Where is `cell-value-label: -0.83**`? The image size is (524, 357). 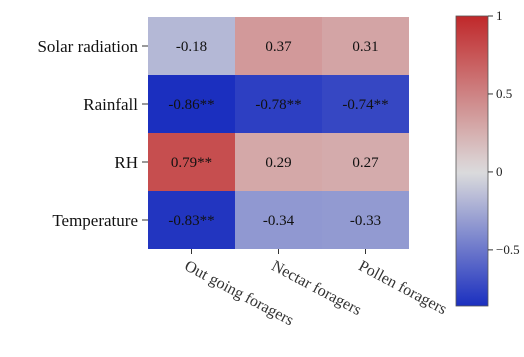
cell-value-label: -0.83** is located at coordinates (191, 221).